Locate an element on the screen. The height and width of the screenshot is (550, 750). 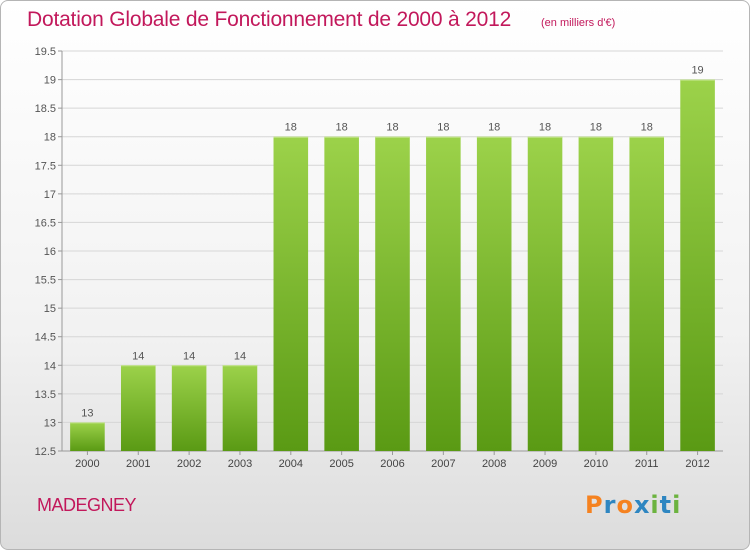
chart-subtitle: (en milliers d'€) is located at coordinates (578, 23).